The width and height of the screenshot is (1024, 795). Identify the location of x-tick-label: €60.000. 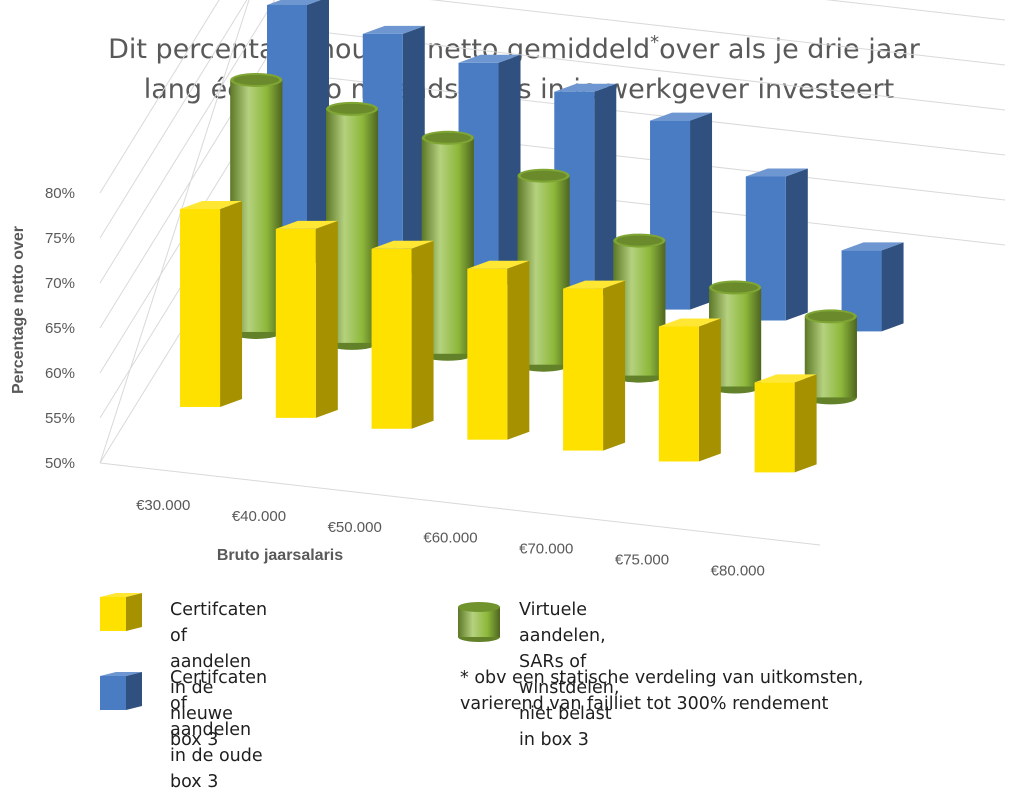
(450, 538).